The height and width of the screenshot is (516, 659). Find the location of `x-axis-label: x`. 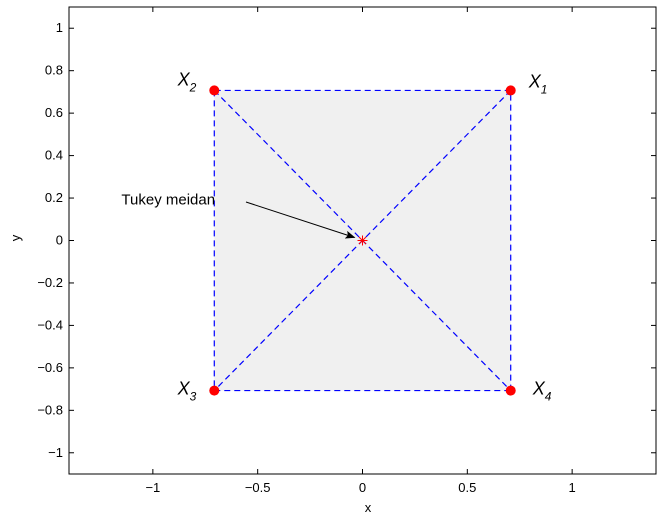

x-axis-label: x is located at coordinates (368, 507).